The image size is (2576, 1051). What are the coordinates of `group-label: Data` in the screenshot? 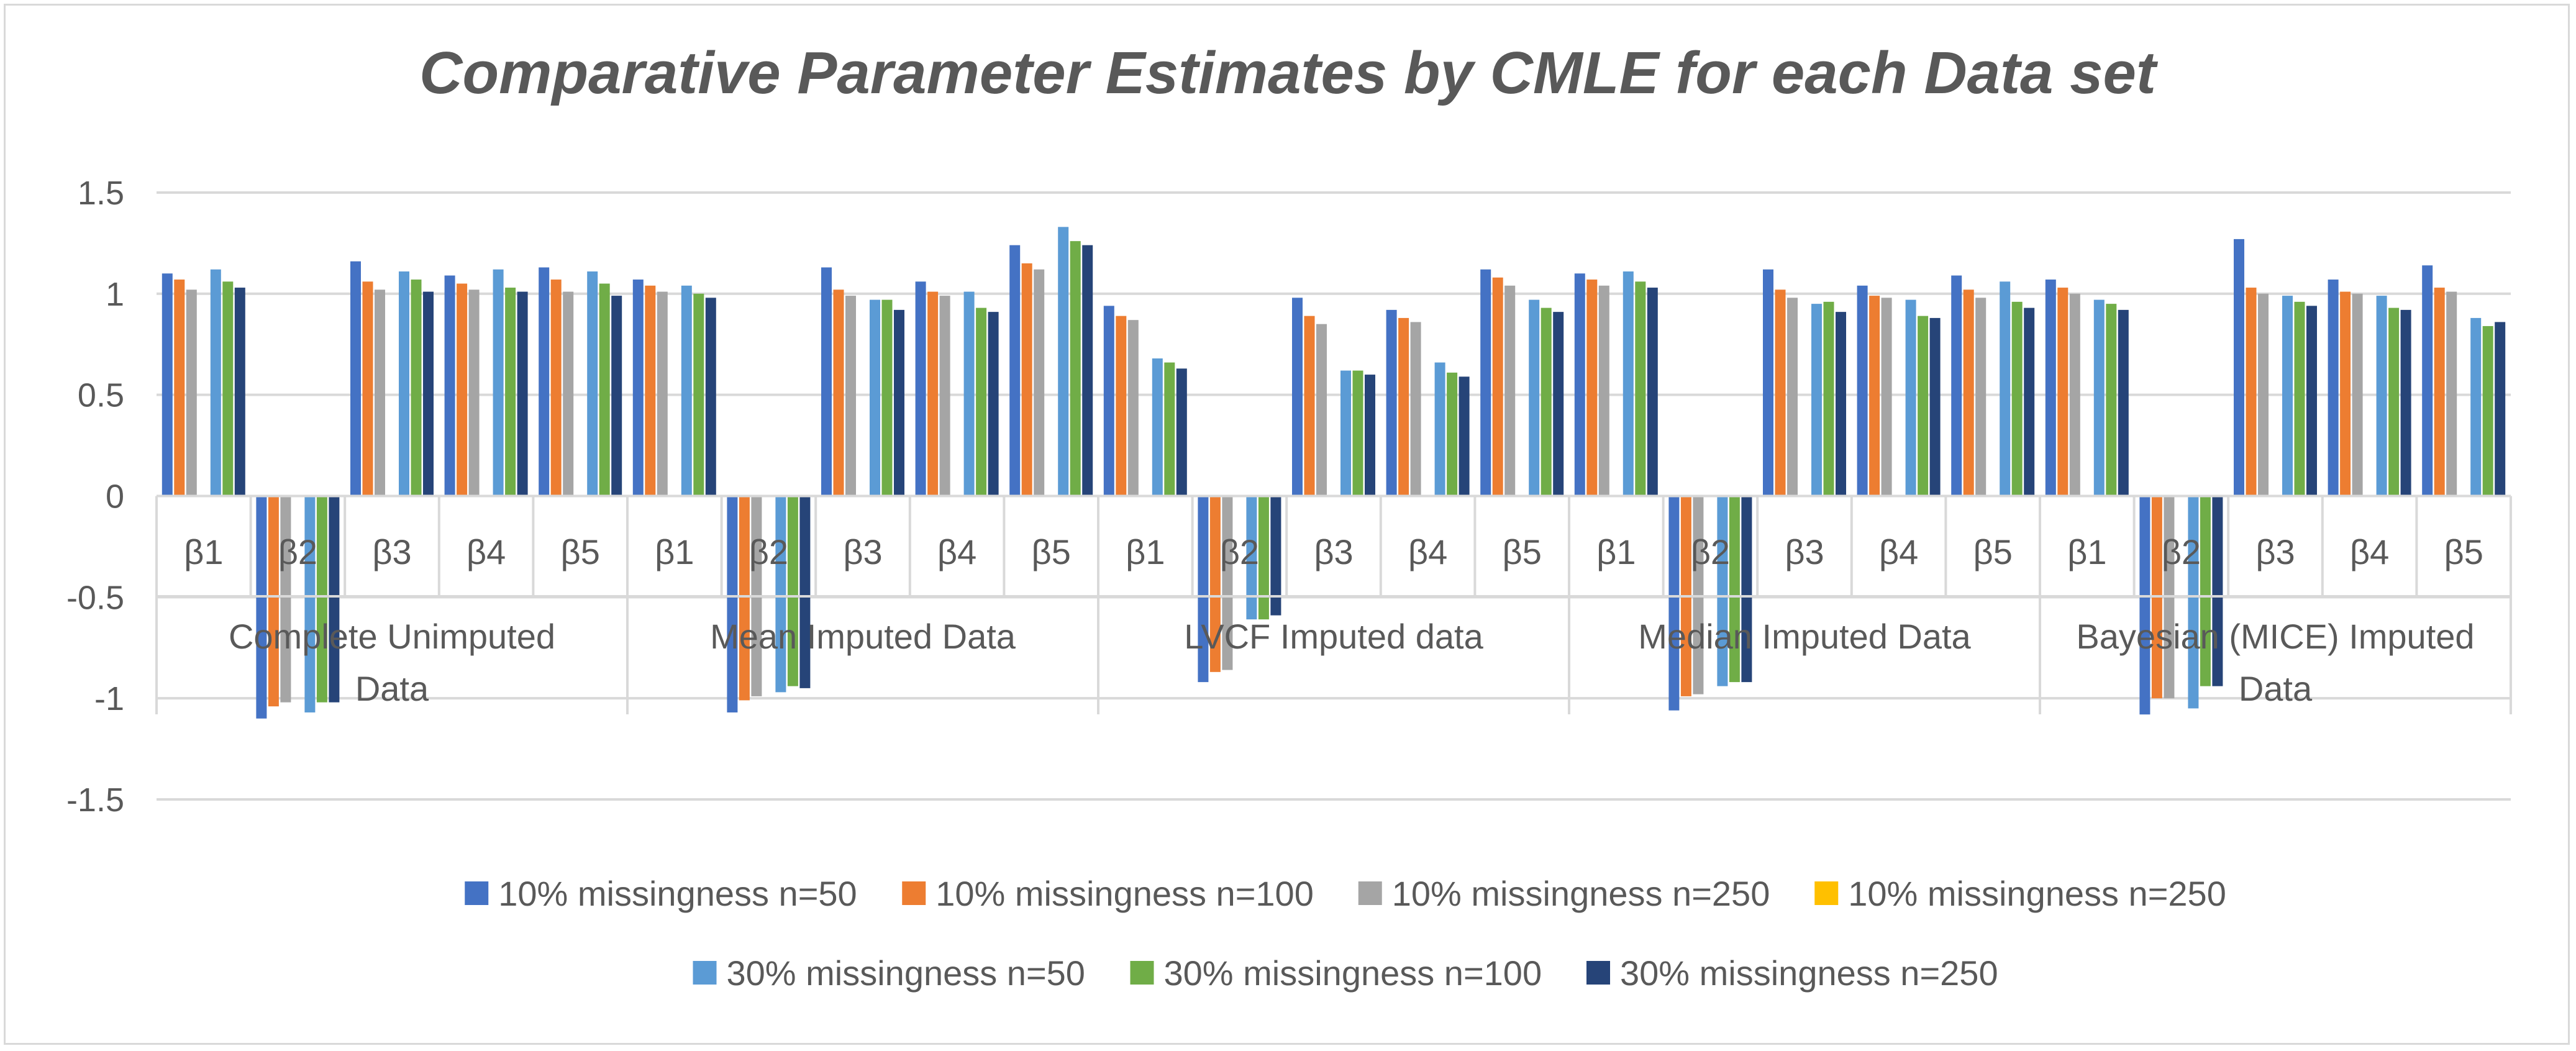 It's located at (392, 688).